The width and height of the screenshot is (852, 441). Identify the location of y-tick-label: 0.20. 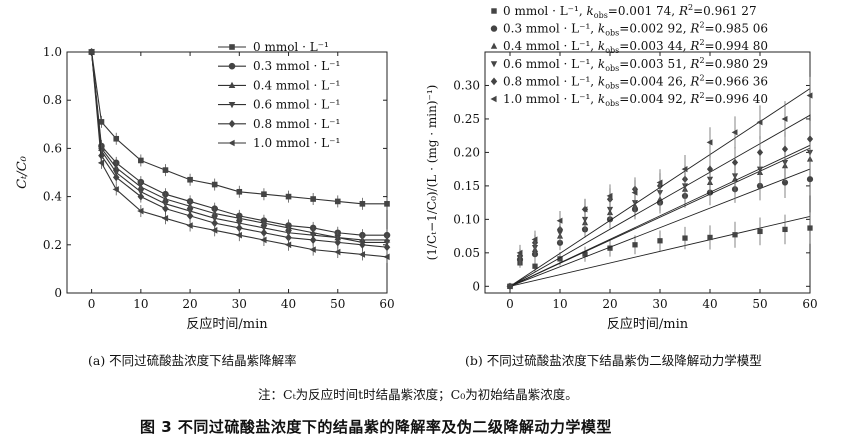
(466, 152).